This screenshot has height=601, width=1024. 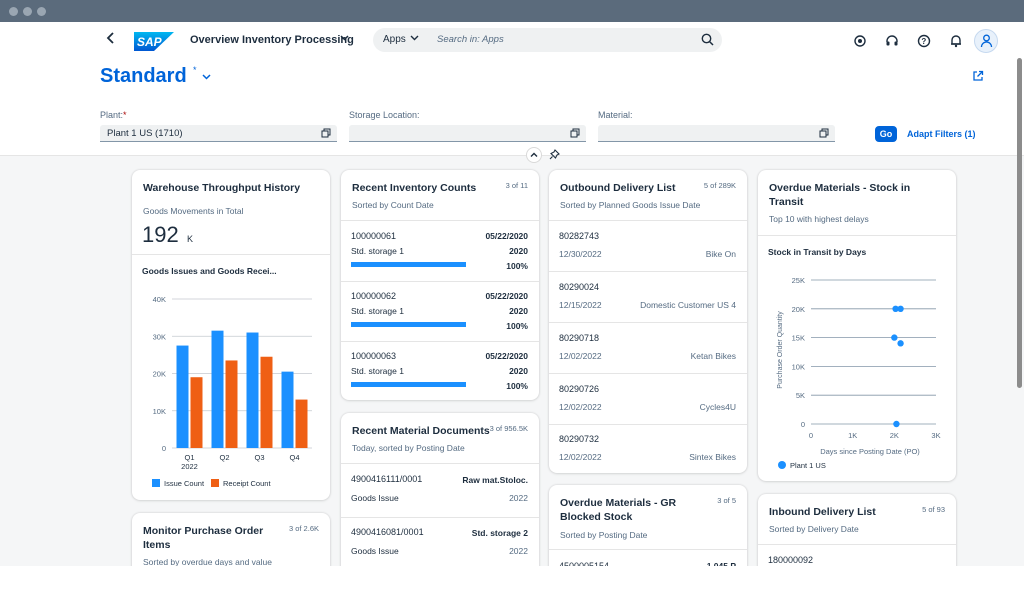 I want to click on list-item: 80282743 12/30/2022 Bike On, so click(x=647, y=245).